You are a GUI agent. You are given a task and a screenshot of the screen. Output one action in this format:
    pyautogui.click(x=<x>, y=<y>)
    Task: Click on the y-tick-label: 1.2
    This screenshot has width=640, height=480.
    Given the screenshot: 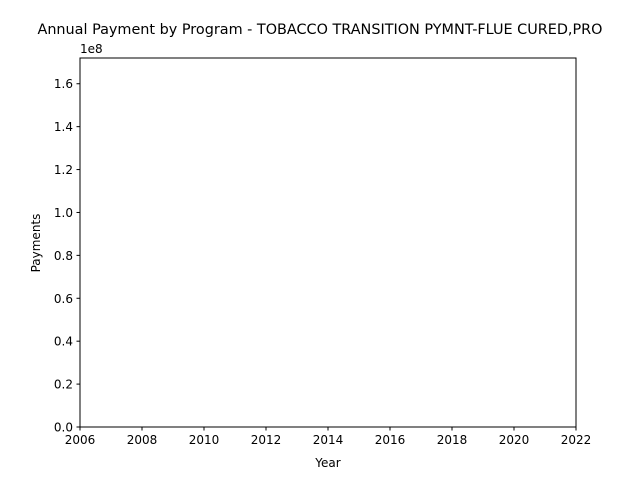 What is the action you would take?
    pyautogui.click(x=63, y=170)
    